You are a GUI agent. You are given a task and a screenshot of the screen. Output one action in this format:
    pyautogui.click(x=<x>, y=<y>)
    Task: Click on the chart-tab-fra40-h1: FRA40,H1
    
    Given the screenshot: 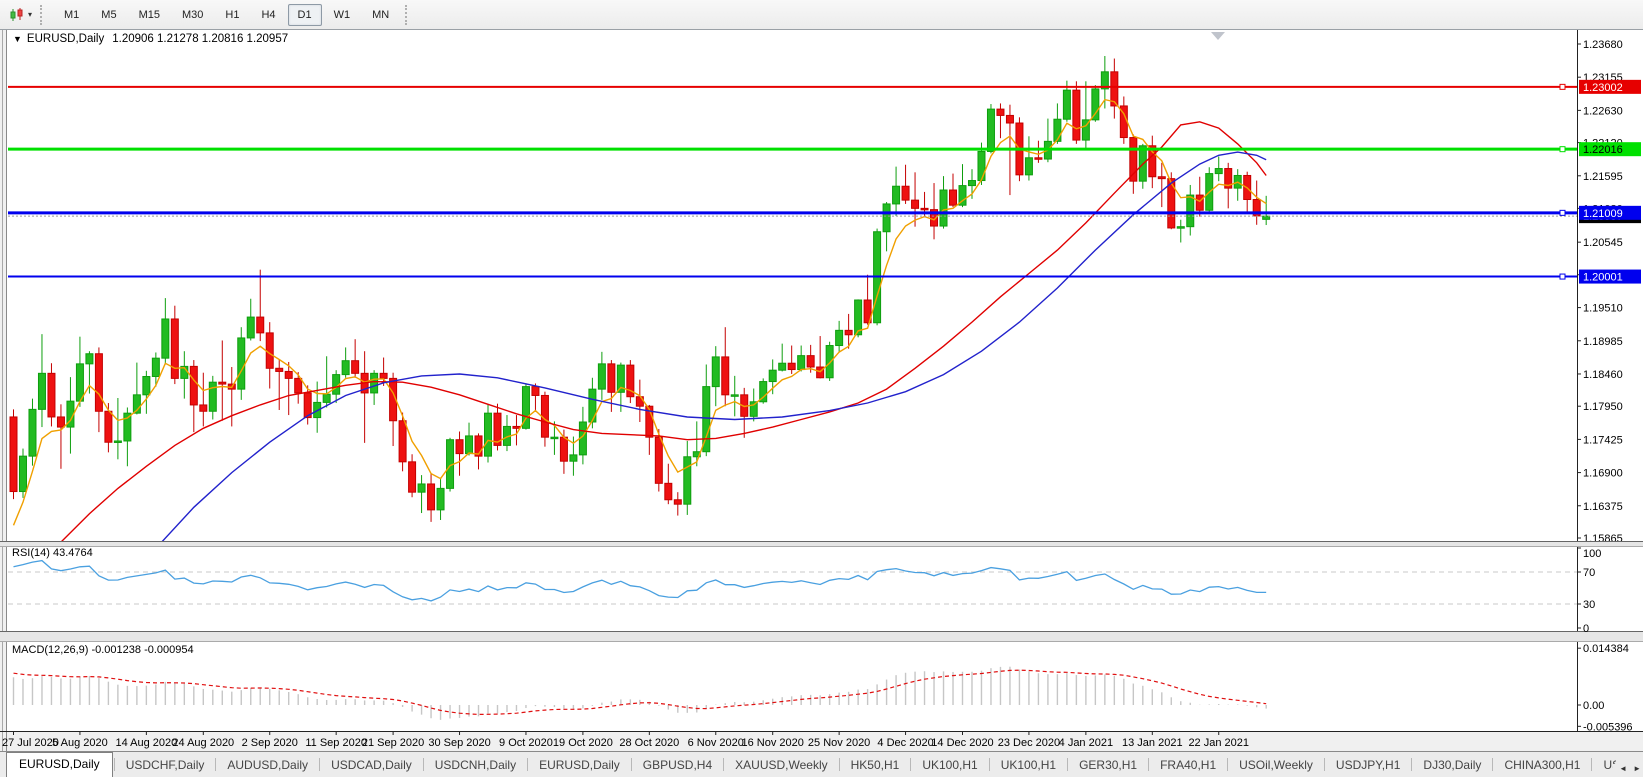 What is the action you would take?
    pyautogui.click(x=1188, y=765)
    